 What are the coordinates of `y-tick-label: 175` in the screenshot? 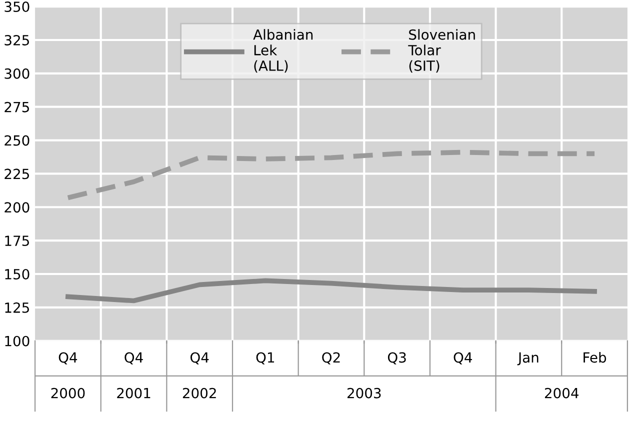 It's located at (17, 241).